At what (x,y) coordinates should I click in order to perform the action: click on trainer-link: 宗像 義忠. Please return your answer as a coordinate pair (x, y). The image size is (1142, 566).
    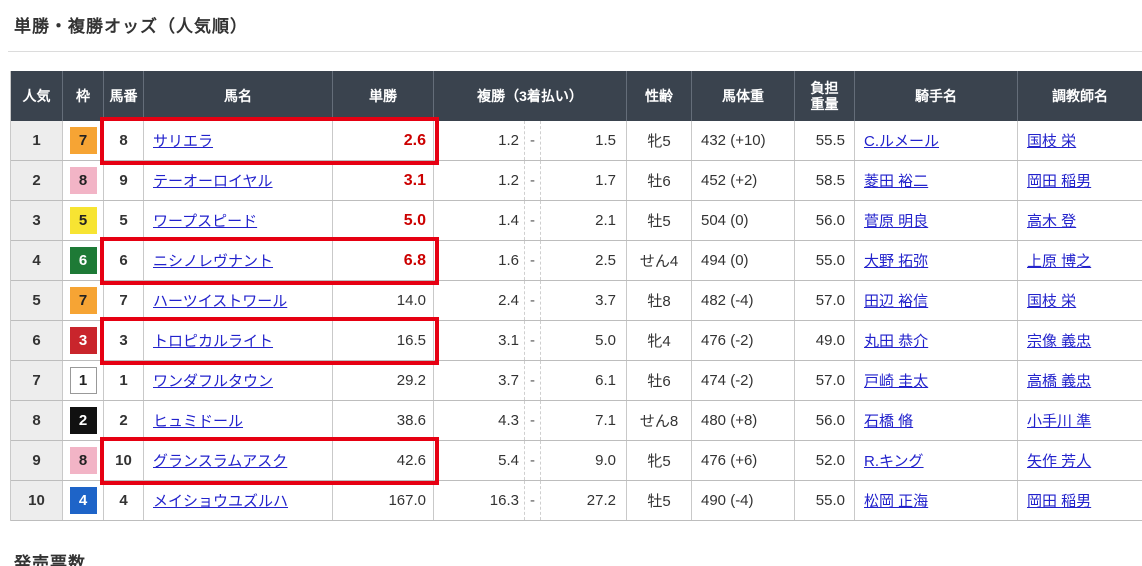
    Looking at the image, I should click on (1059, 341).